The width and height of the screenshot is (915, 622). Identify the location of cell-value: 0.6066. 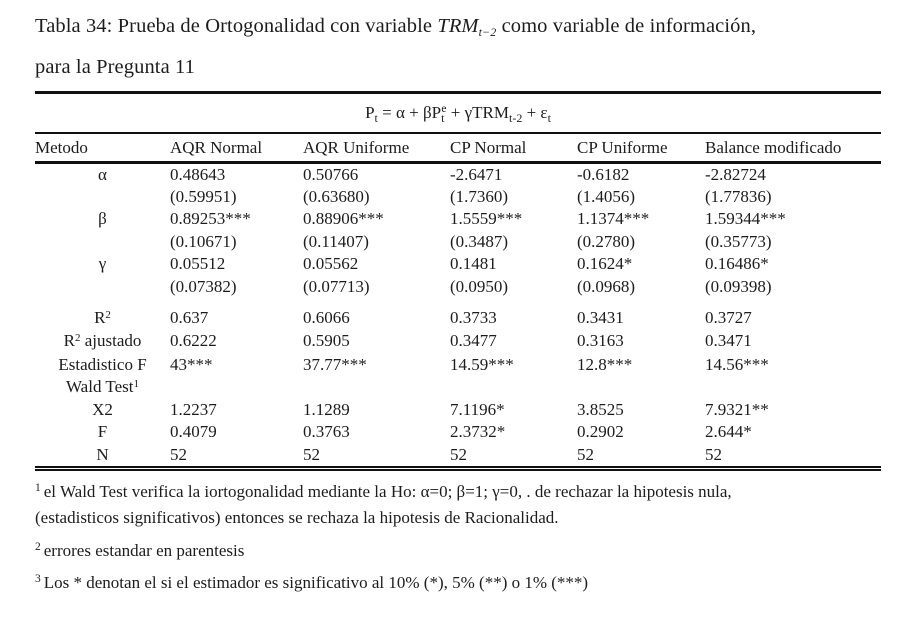
(326, 317).